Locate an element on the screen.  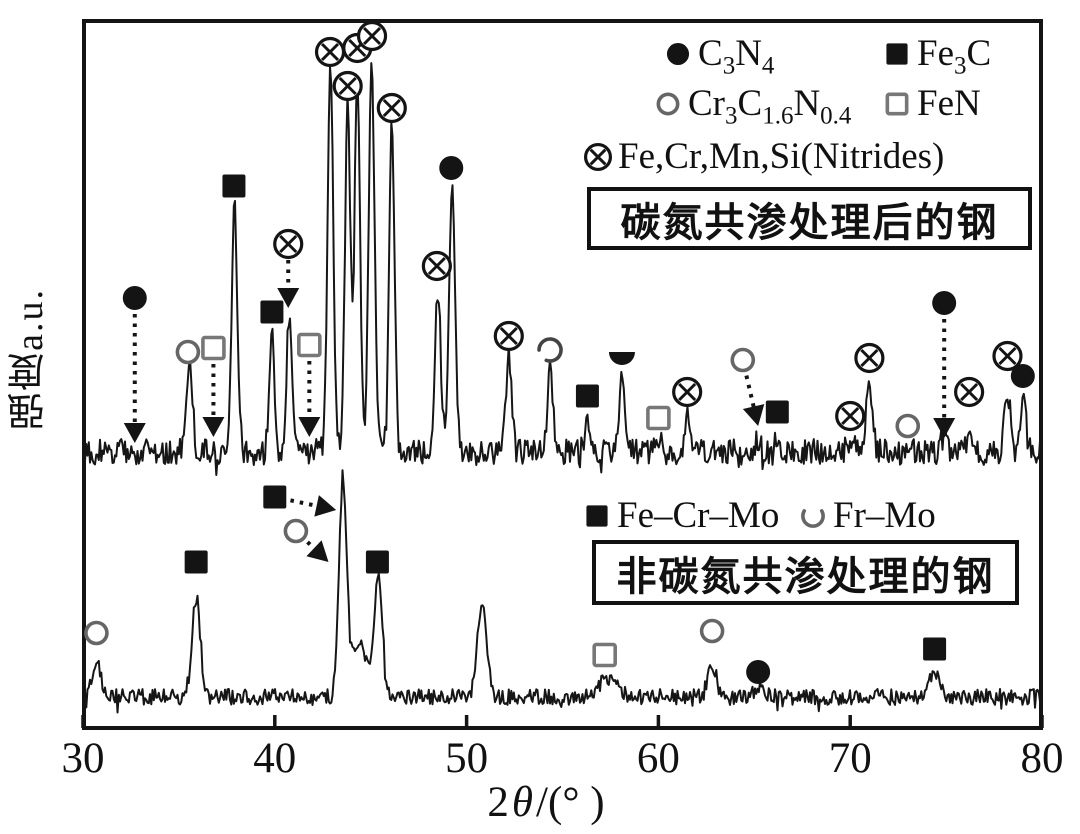
legend-item-open-circle: Cr3C1.6N0.4 is located at coordinates (751, 106).